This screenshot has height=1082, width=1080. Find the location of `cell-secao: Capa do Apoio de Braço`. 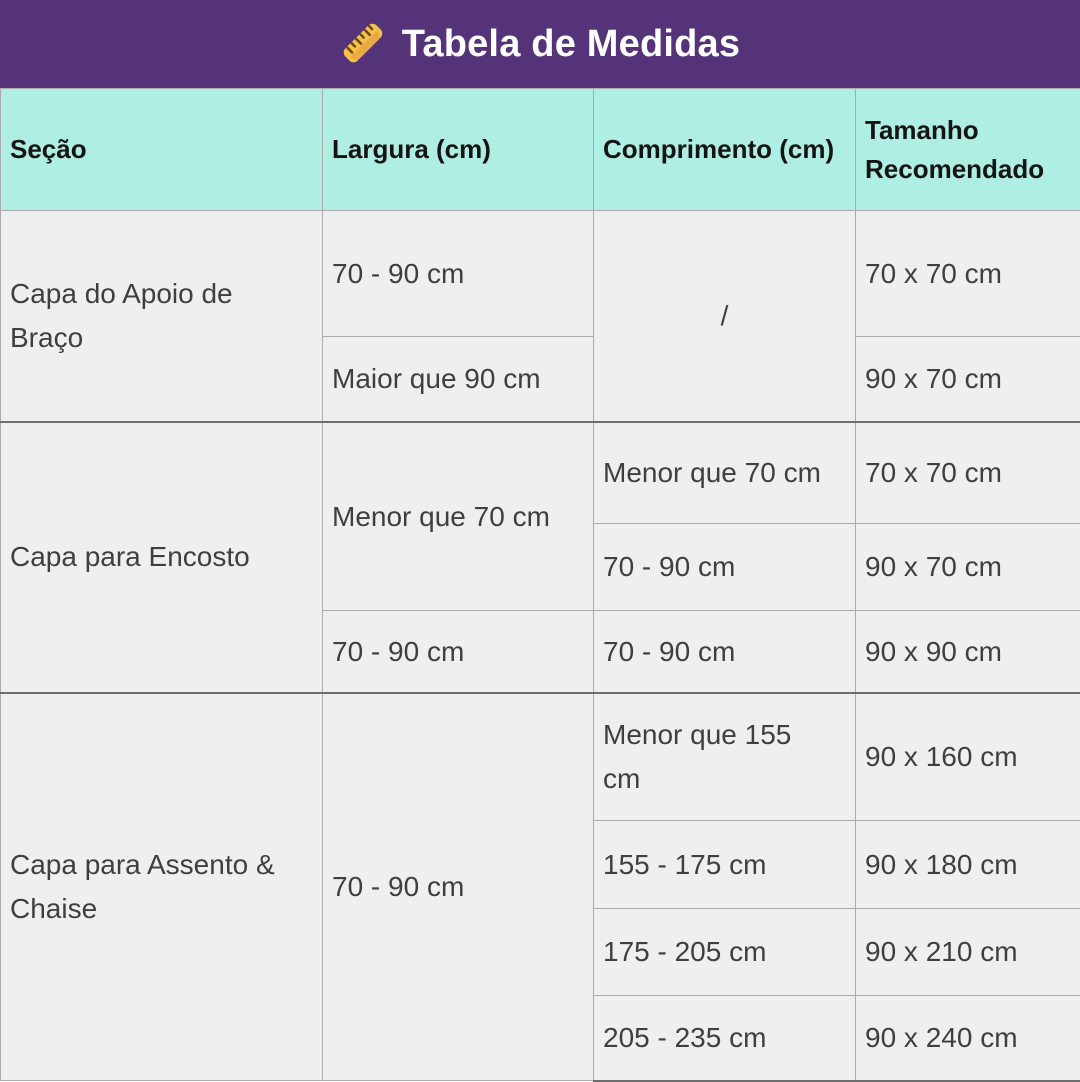

cell-secao: Capa do Apoio de Braço is located at coordinates (162, 316).